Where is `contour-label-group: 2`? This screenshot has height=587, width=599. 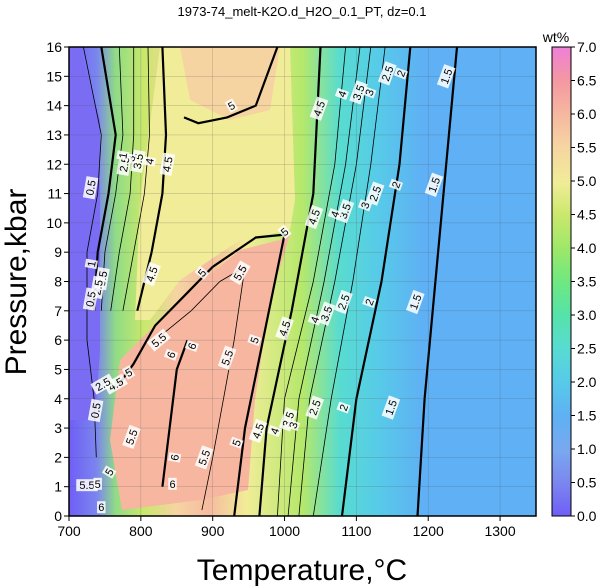 contour-label-group: 2 is located at coordinates (343, 407).